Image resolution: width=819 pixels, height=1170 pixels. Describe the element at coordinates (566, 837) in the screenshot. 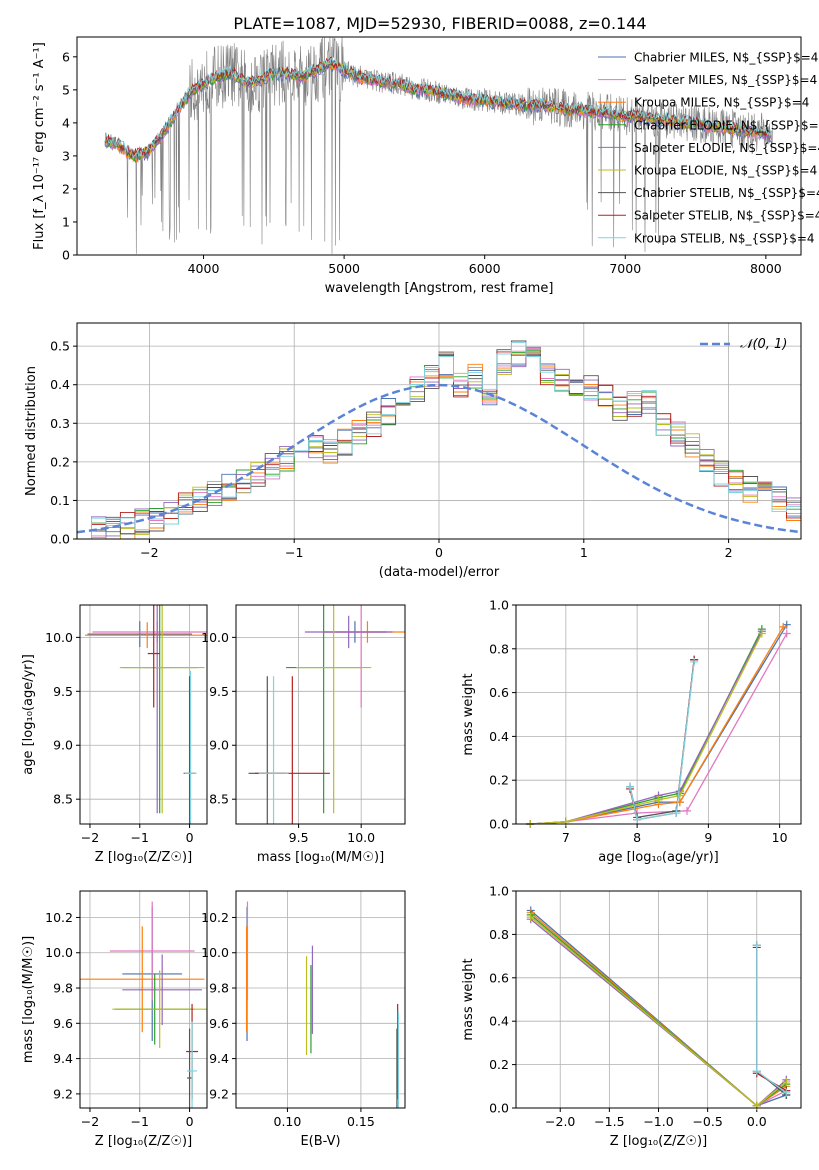

I see `x-tick-label: 7` at that location.